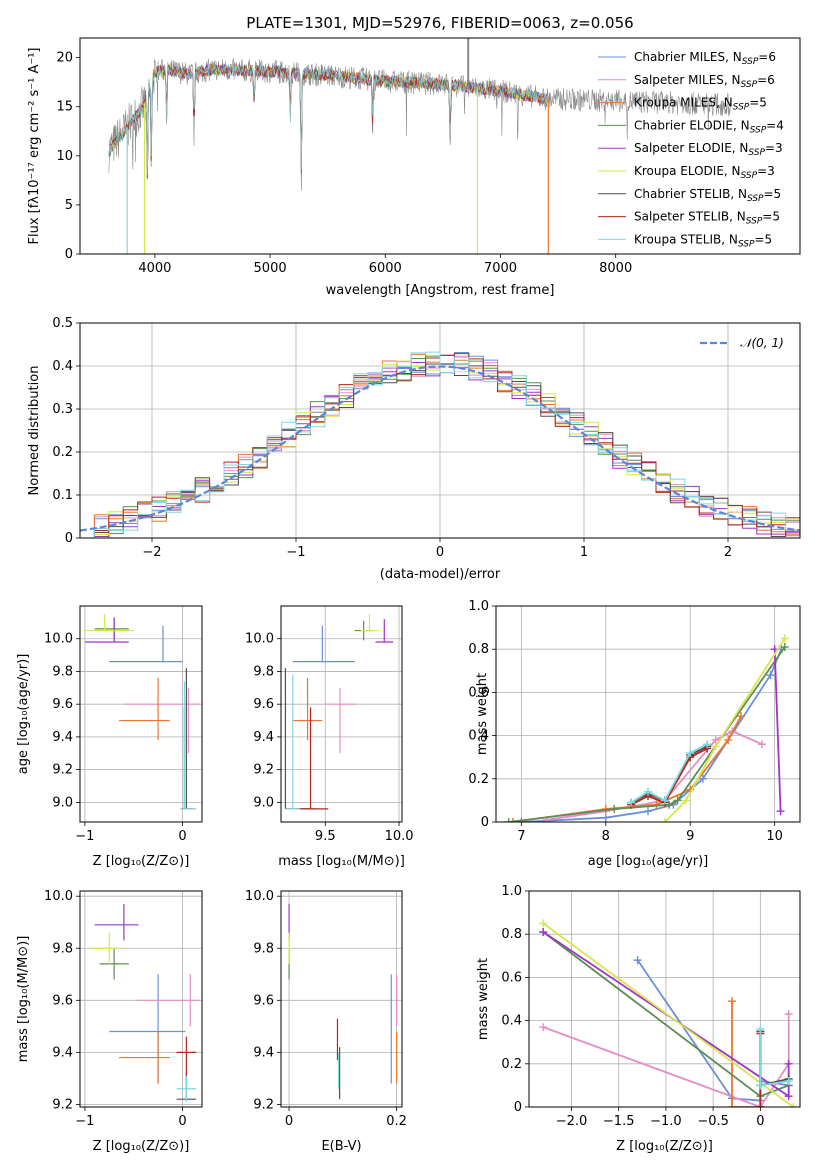 The height and width of the screenshot is (1170, 819). What do you see at coordinates (648, 861) in the screenshot?
I see `x-axis-label: age [log₁₀(age/yr)]` at bounding box center [648, 861].